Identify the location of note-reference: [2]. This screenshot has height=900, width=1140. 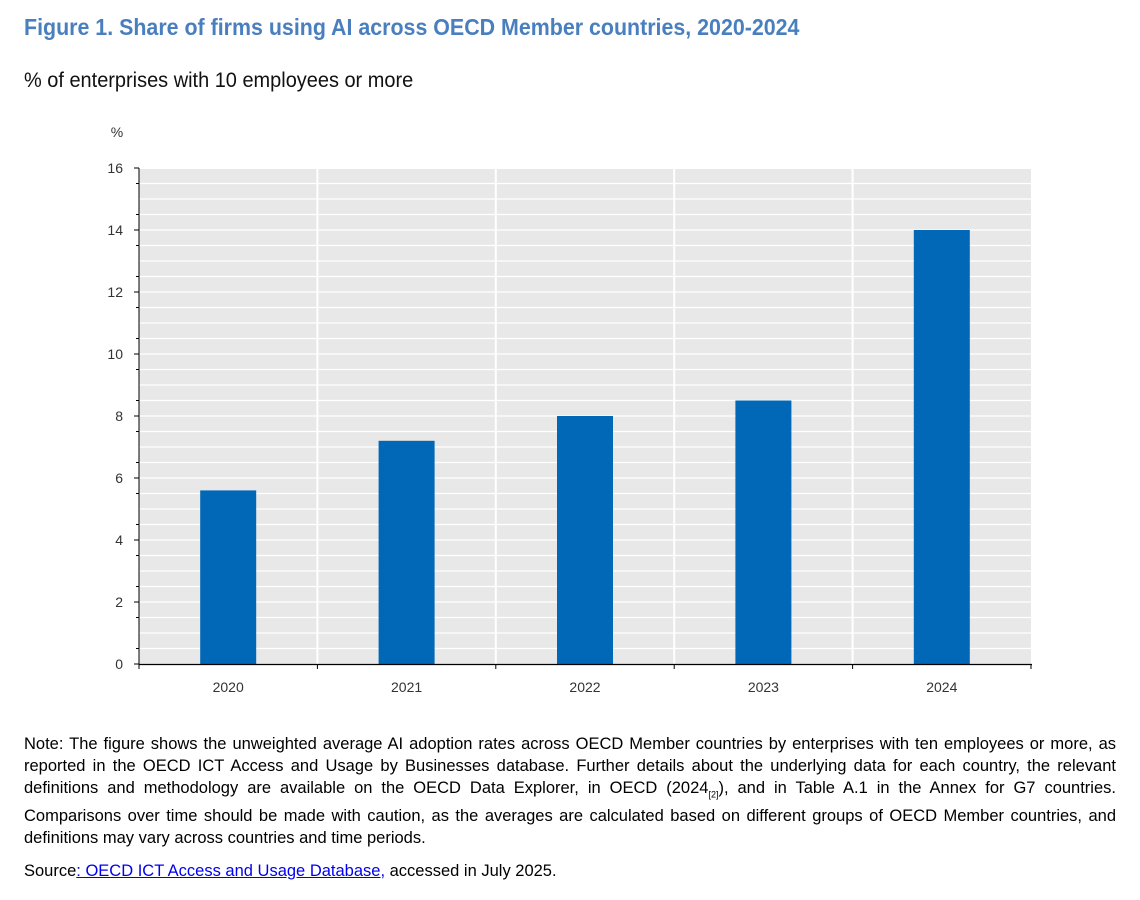
(713, 794).